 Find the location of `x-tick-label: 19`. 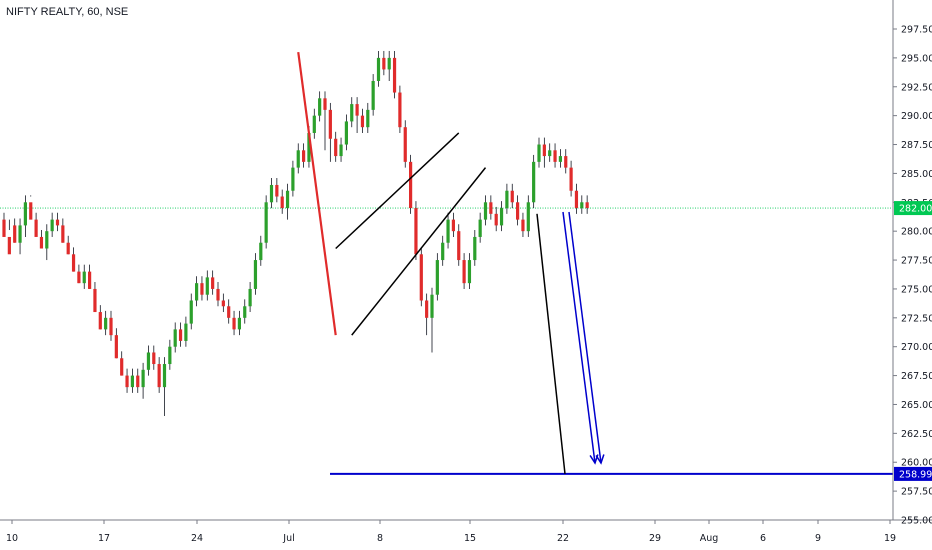

x-tick-label: 19 is located at coordinates (890, 538).